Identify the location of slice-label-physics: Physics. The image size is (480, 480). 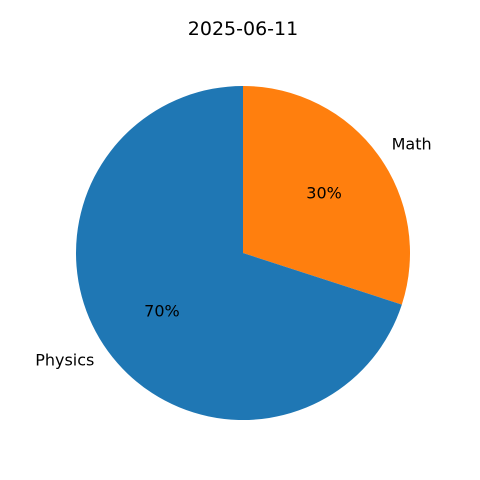
(64, 359).